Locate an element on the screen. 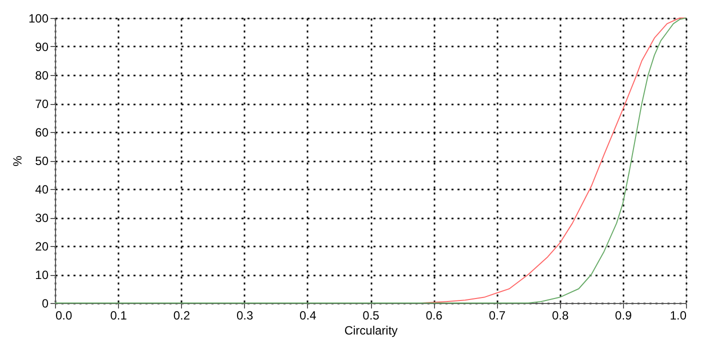 Image resolution: width=712 pixels, height=344 pixels. y-tick-label: 90 is located at coordinates (42, 47).